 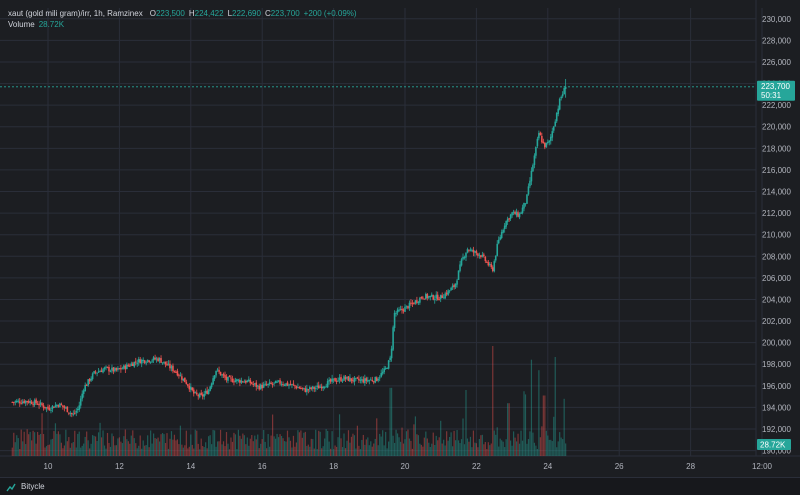 I want to click on change-value: +200 (+0.09%), so click(x=330, y=13).